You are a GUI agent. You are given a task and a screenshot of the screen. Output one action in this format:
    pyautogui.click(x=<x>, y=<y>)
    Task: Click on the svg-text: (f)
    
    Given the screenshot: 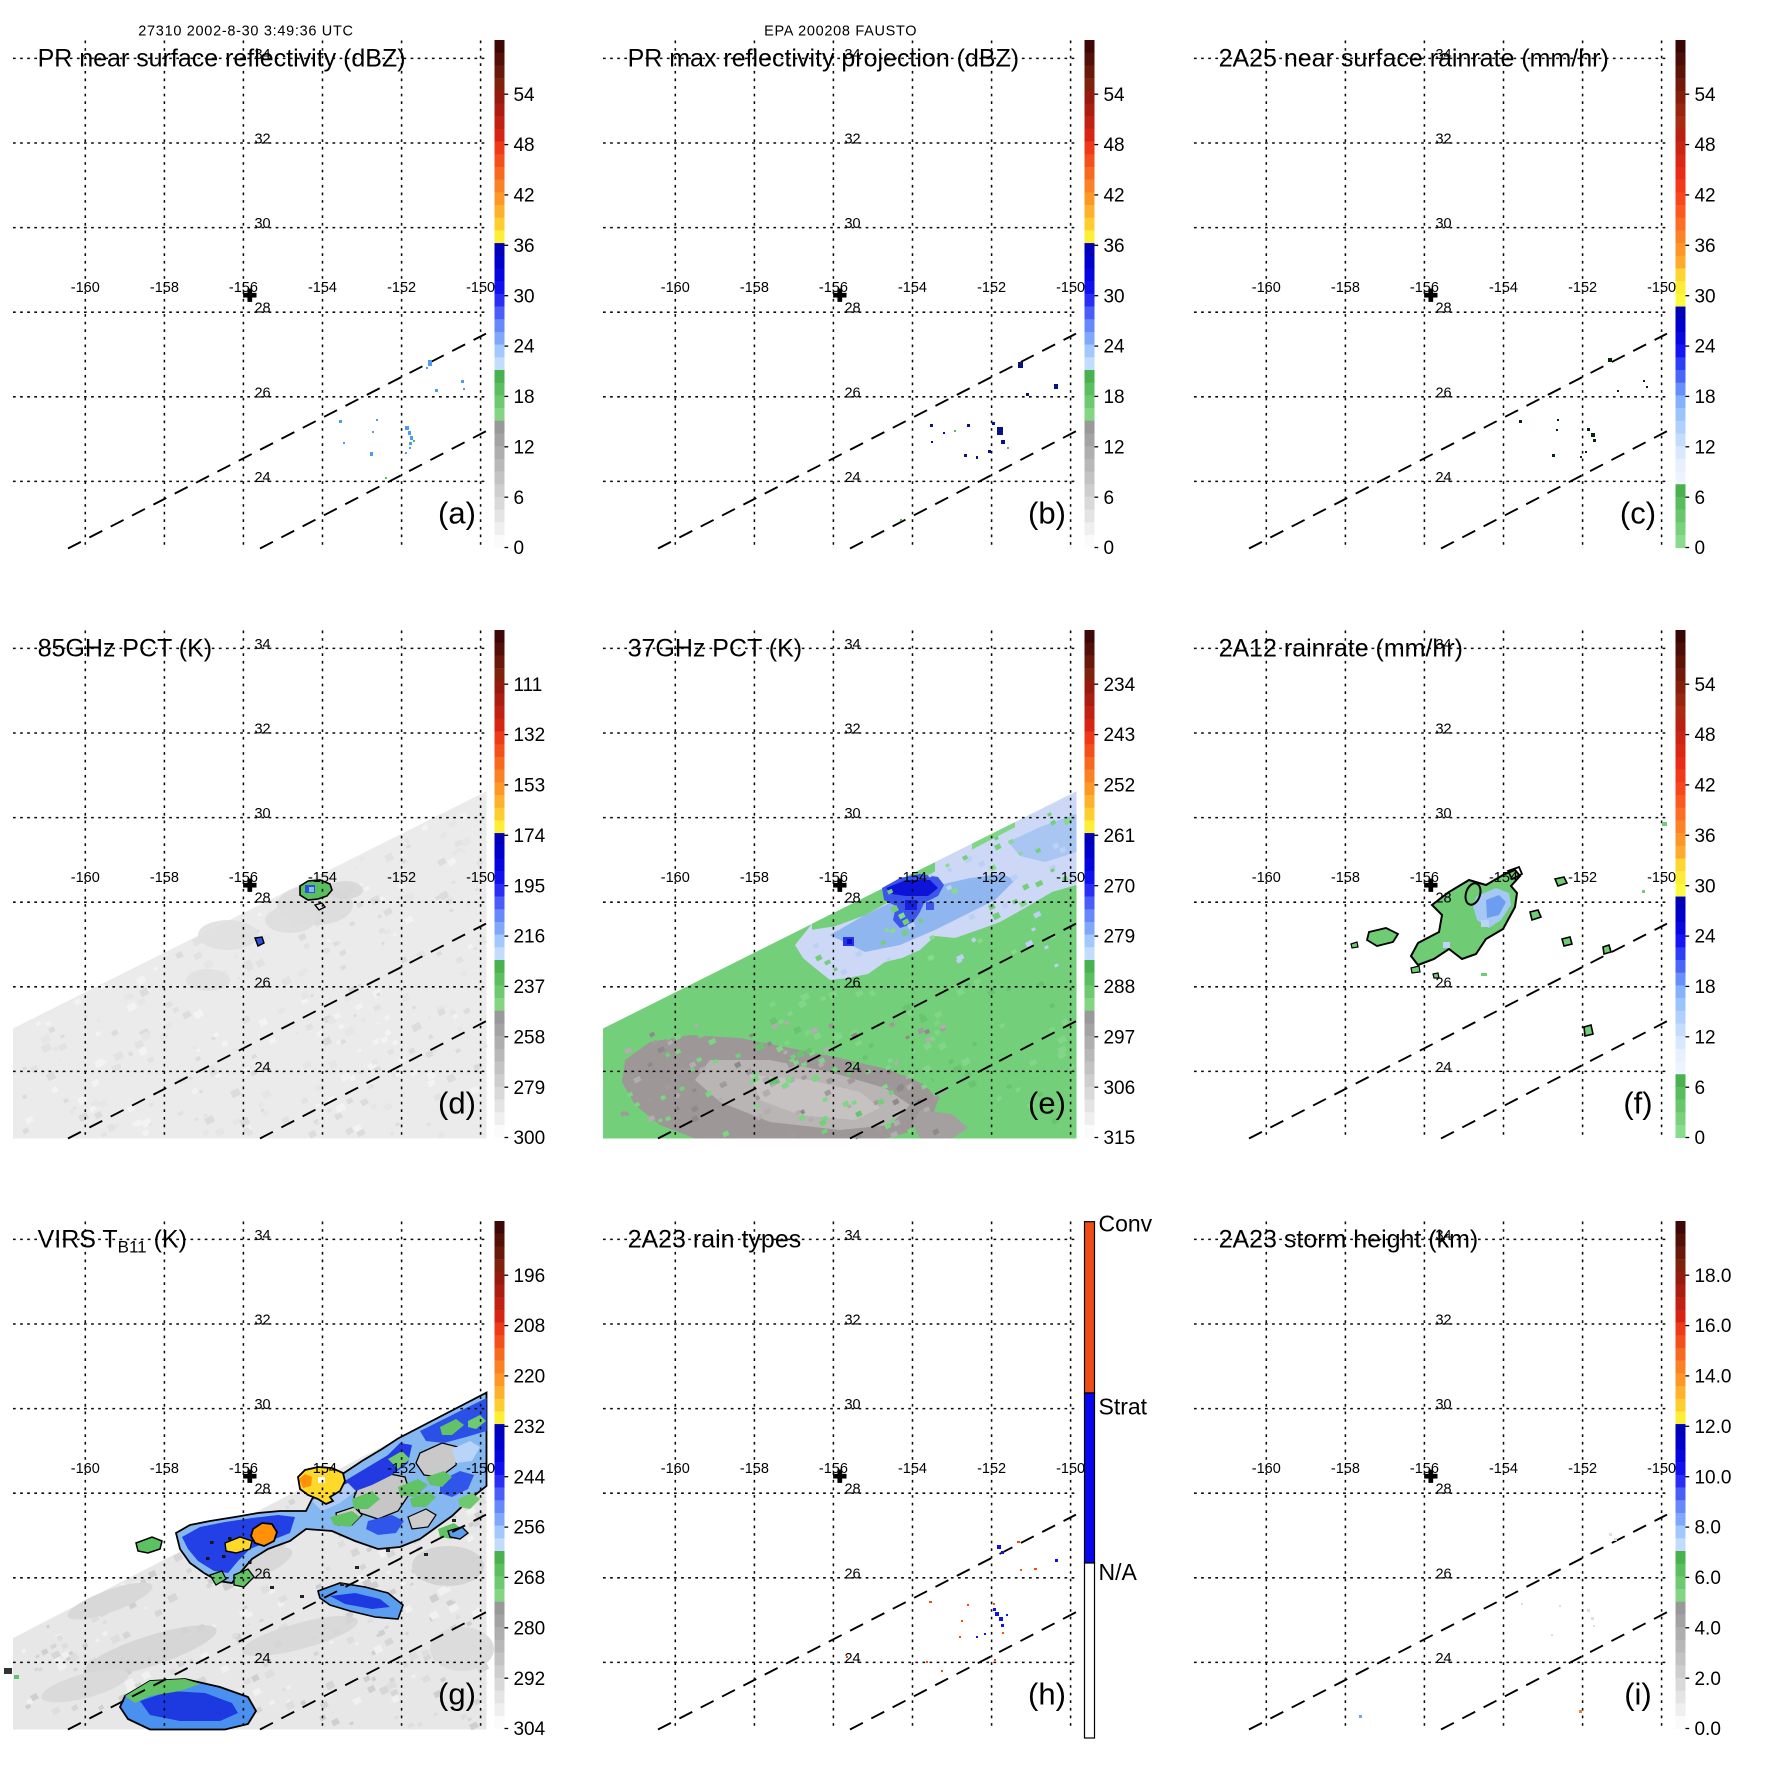 What is the action you would take?
    pyautogui.click(x=1637, y=1103)
    